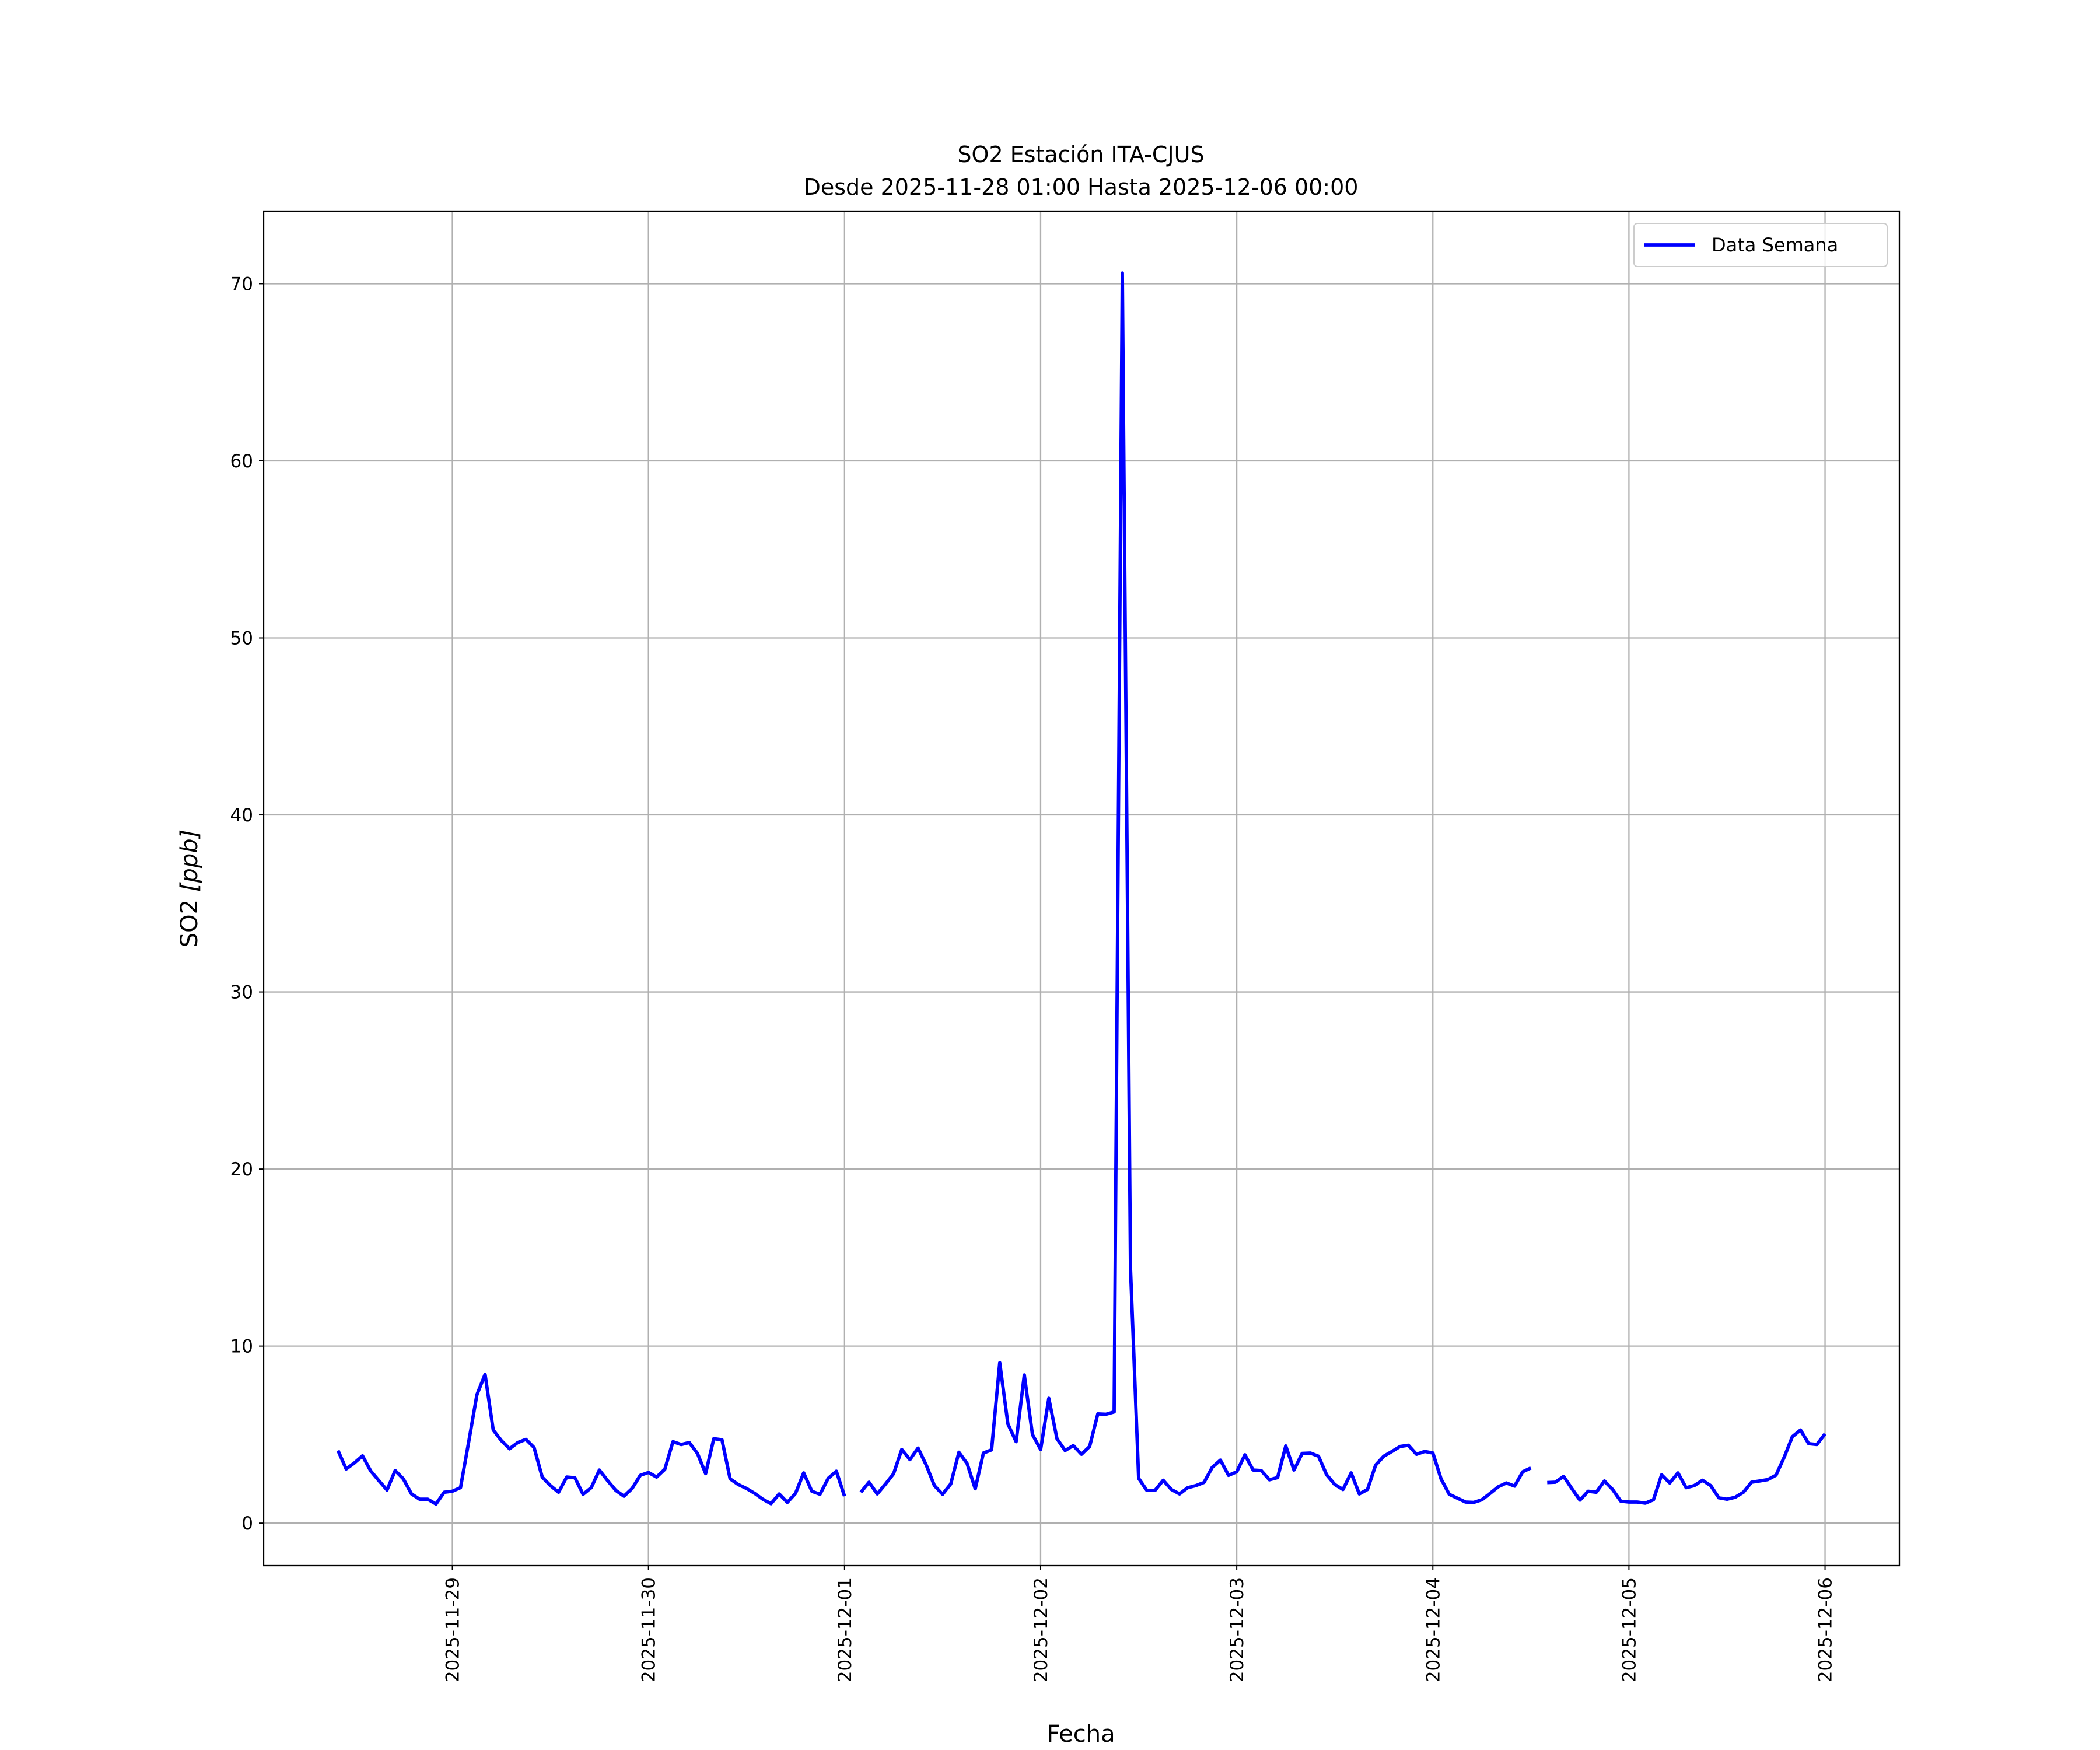 The height and width of the screenshot is (1750, 2100). I want to click on y-axis: 0 10 20 30 40 50 60 70, so click(247, 904).